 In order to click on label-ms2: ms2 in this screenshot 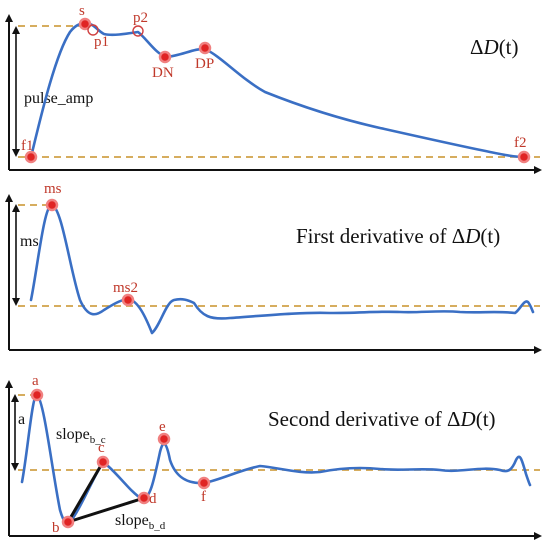, I will do `click(125, 288)`.